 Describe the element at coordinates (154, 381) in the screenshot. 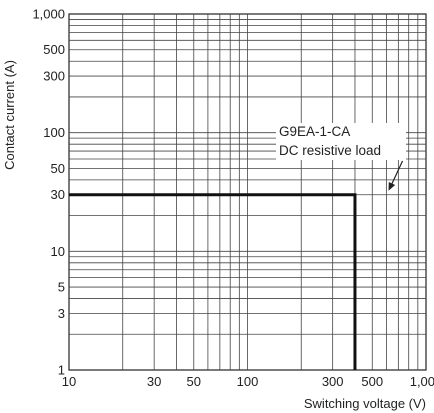

I see `x-tick-label: 30` at that location.